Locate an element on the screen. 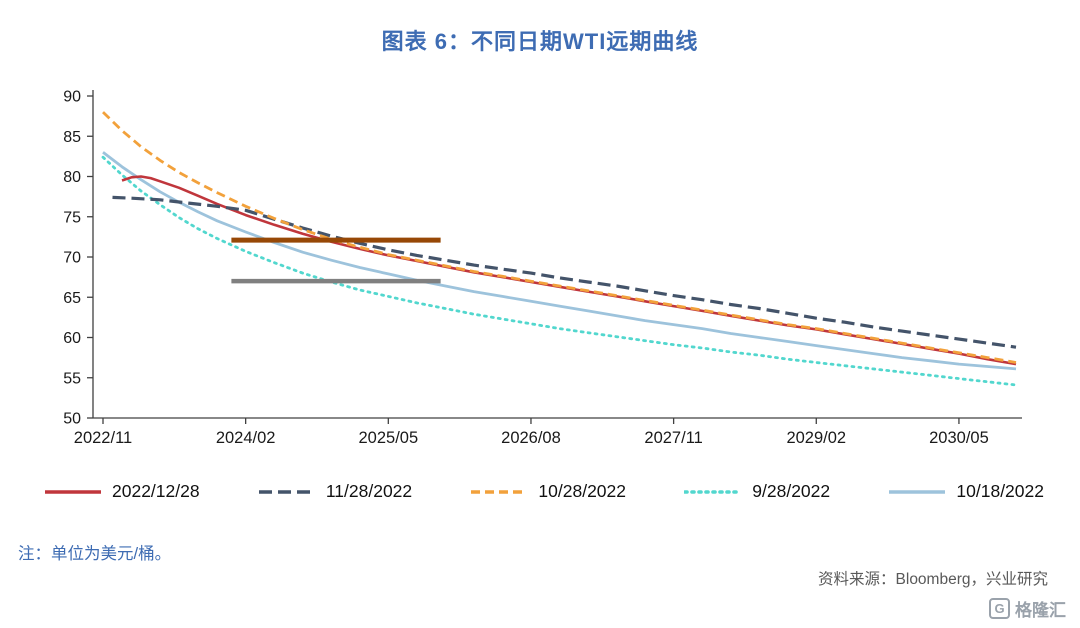 The height and width of the screenshot is (628, 1080). svg-text: 70 is located at coordinates (72, 258).